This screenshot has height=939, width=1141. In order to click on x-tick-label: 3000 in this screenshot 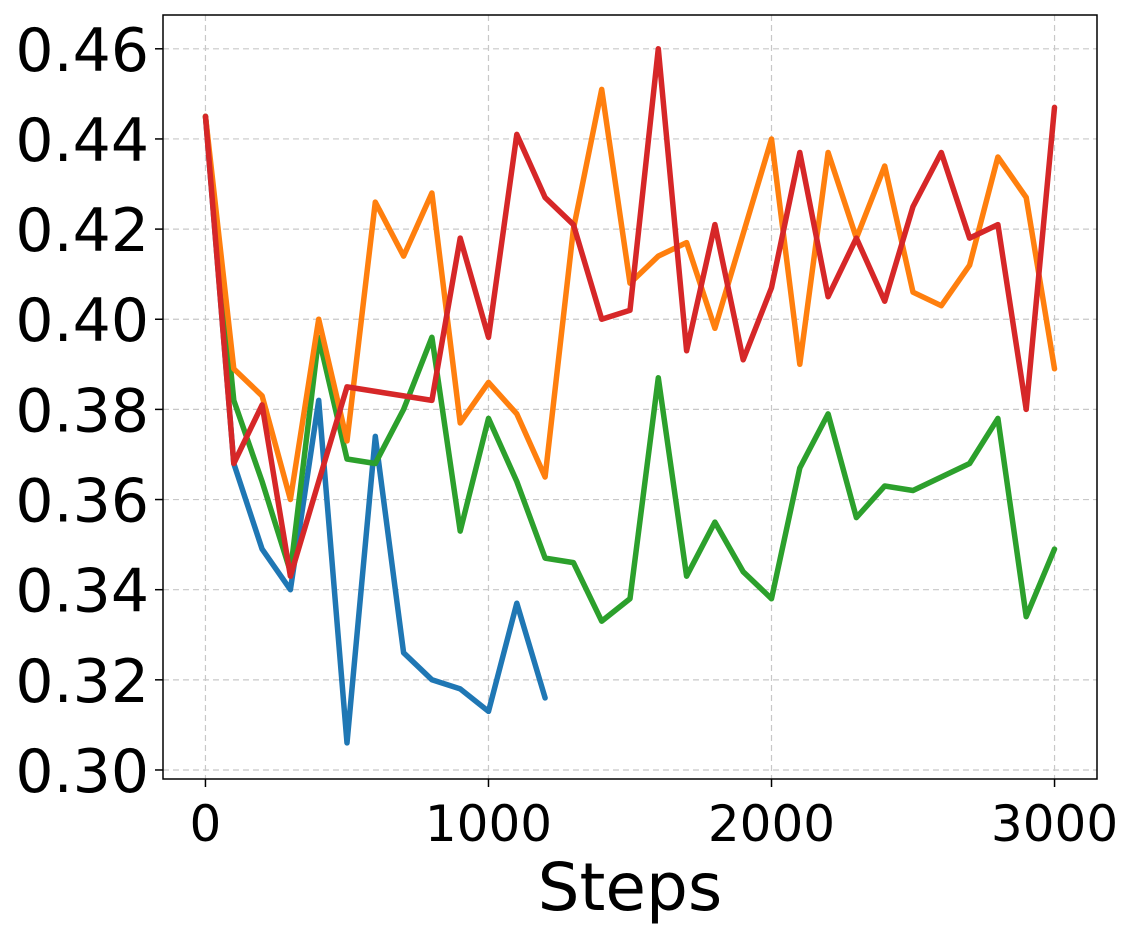, I will do `click(1054, 824)`.